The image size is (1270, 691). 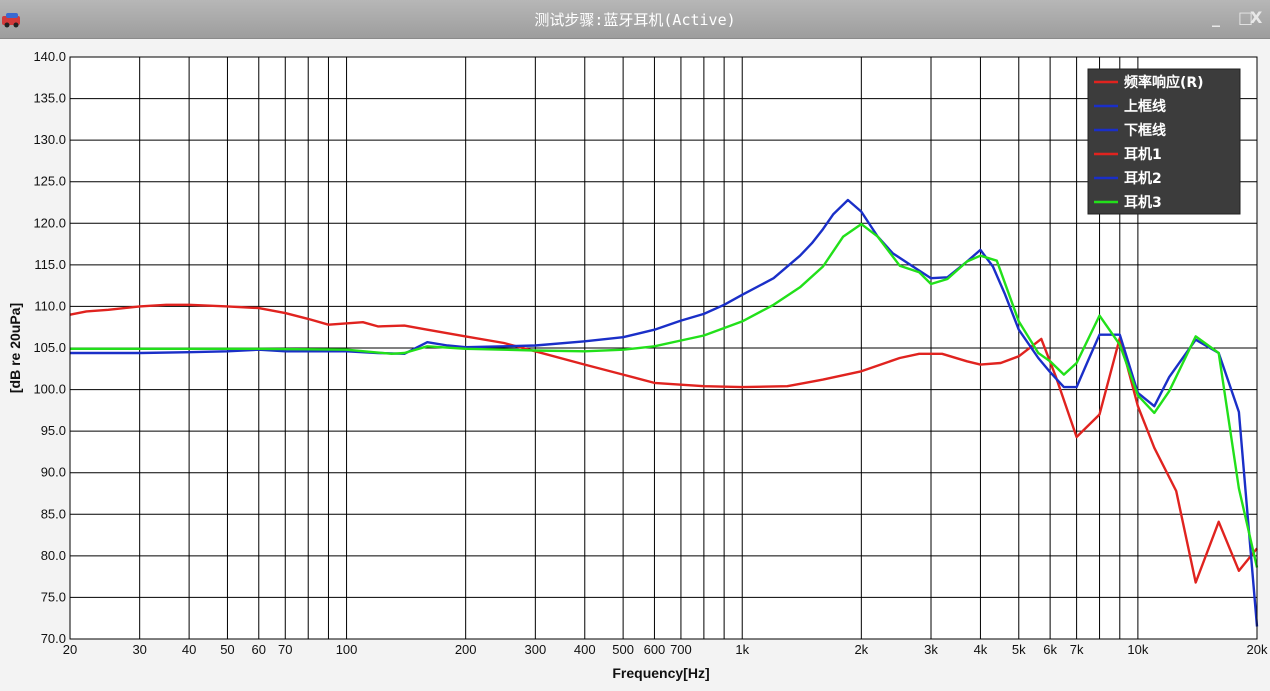 What do you see at coordinates (1164, 141) in the screenshot?
I see `legend-box` at bounding box center [1164, 141].